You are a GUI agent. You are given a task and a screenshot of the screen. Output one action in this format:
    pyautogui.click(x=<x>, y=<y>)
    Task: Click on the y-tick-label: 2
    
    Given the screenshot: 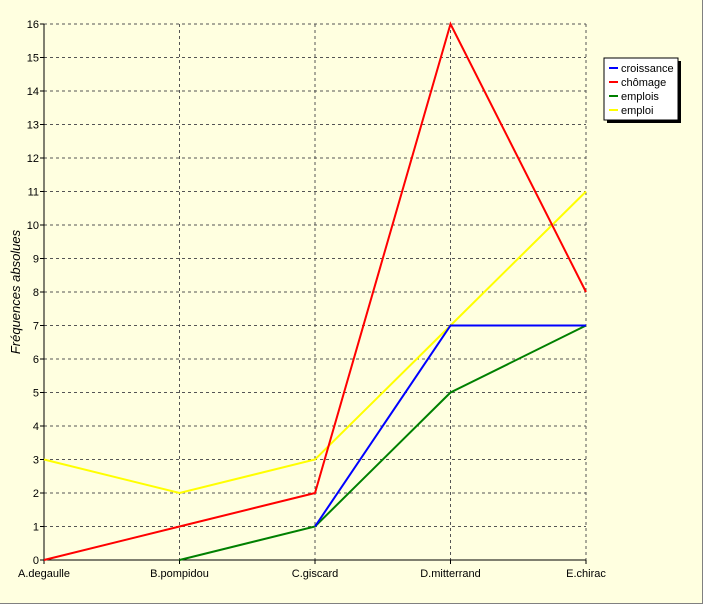 What is the action you would take?
    pyautogui.click(x=36, y=494)
    